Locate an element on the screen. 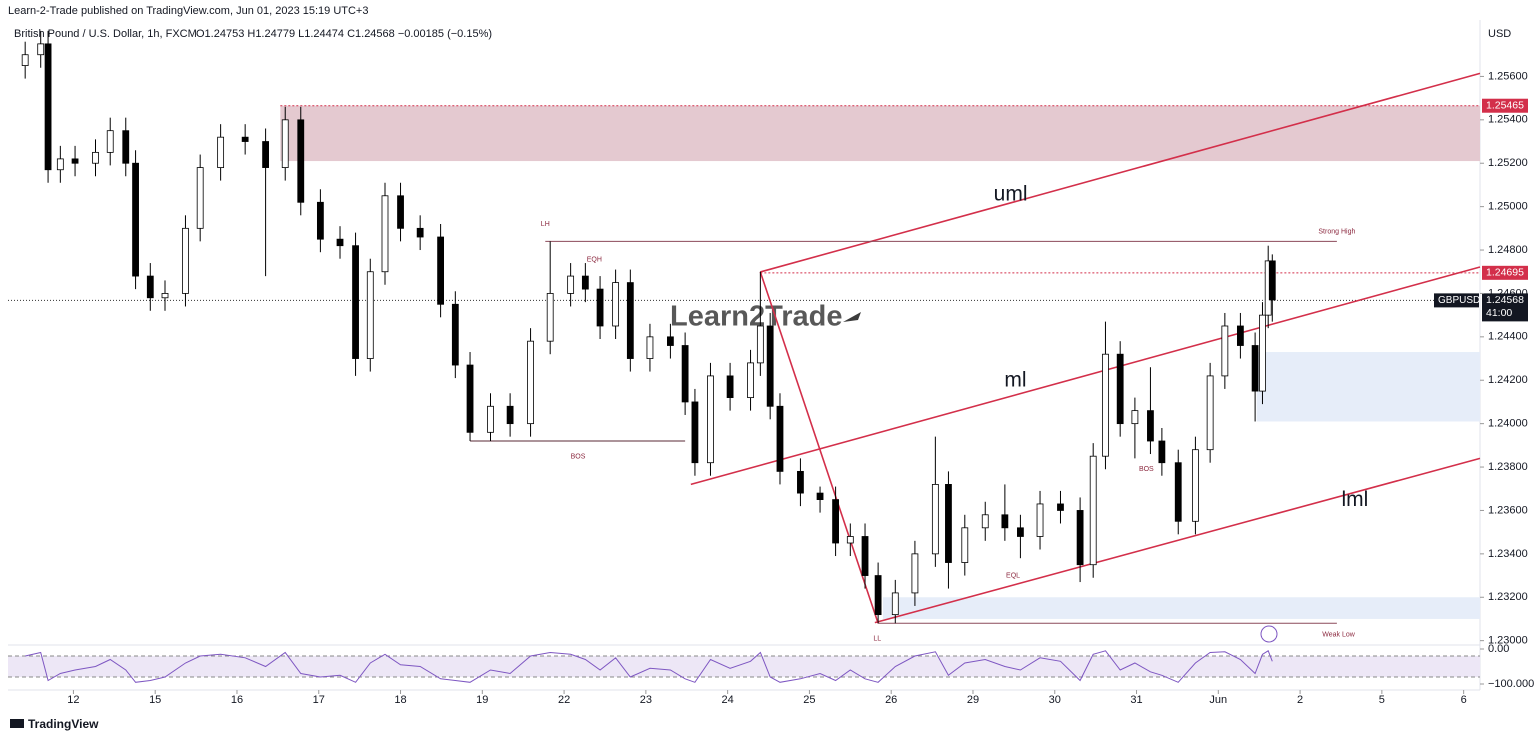  y-tick-label: 1.24200 is located at coordinates (1508, 380).